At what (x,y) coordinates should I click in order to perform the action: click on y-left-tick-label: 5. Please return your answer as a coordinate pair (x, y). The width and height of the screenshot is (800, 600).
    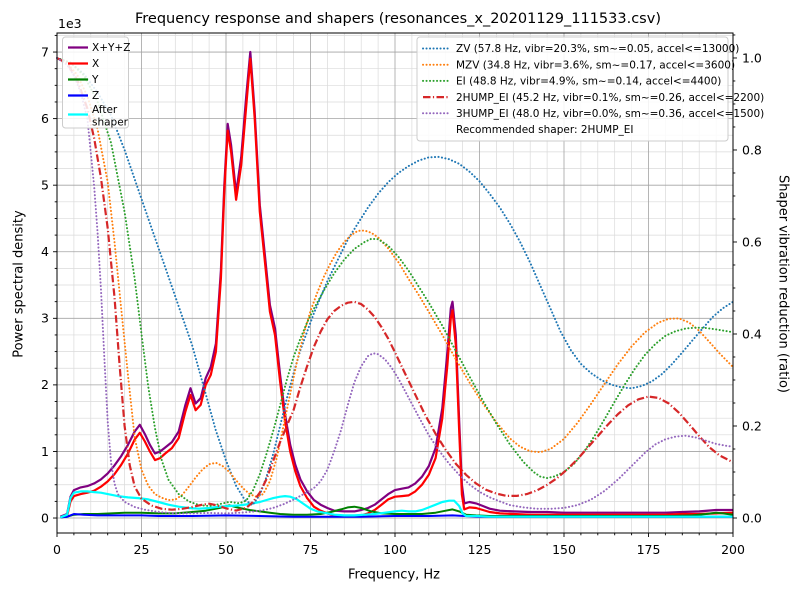
    Looking at the image, I should click on (45, 184).